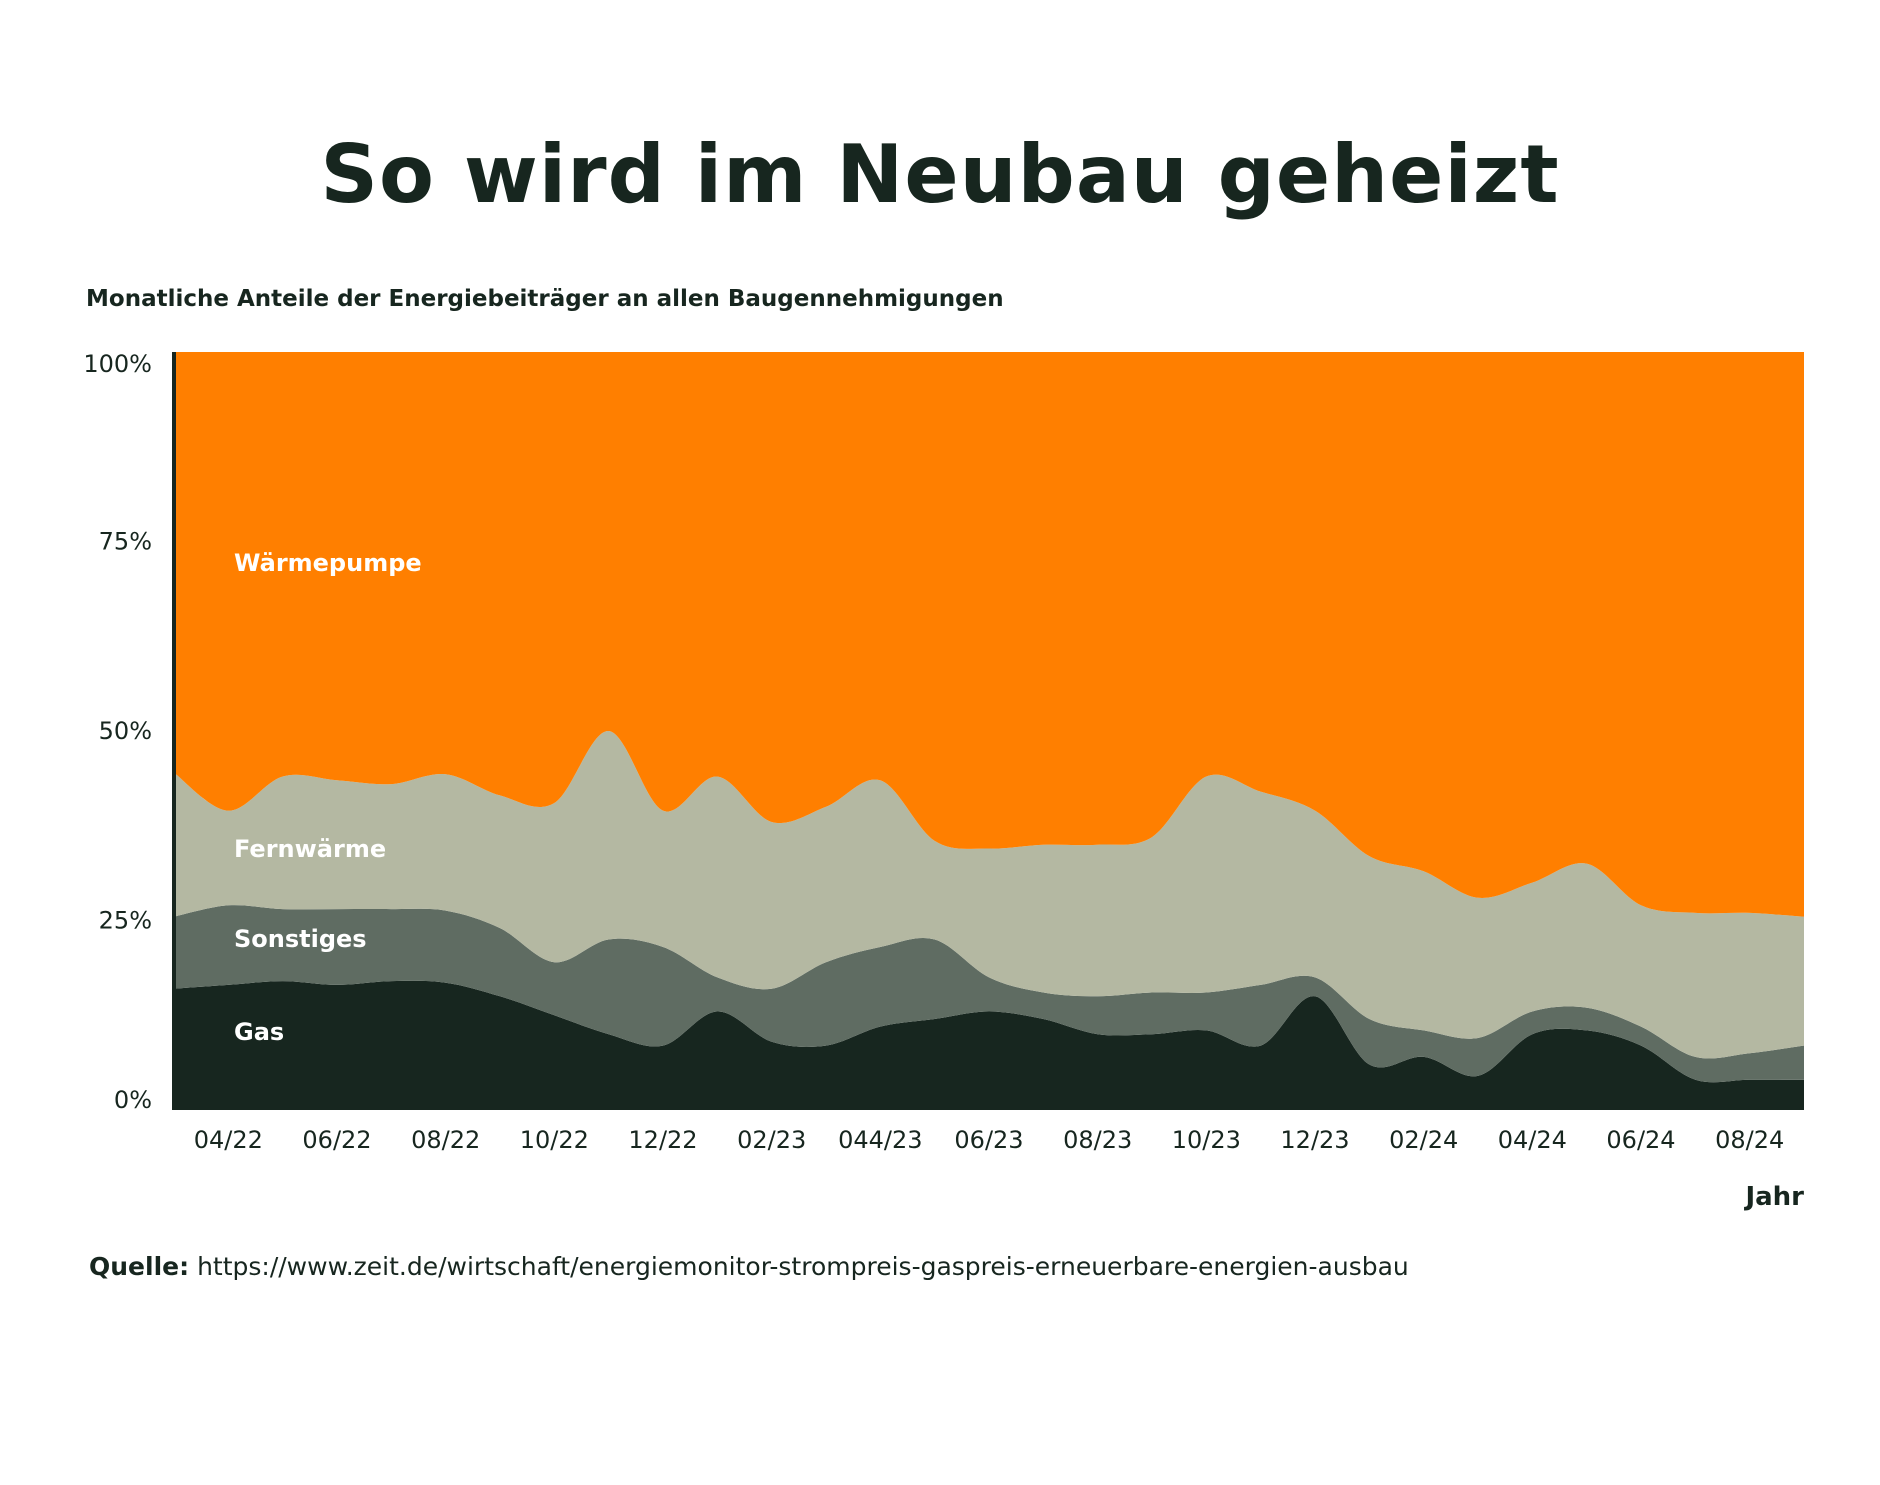 The height and width of the screenshot is (1485, 1880). Describe the element at coordinates (1749, 1140) in the screenshot. I see `x-tick-label: 08/24` at that location.